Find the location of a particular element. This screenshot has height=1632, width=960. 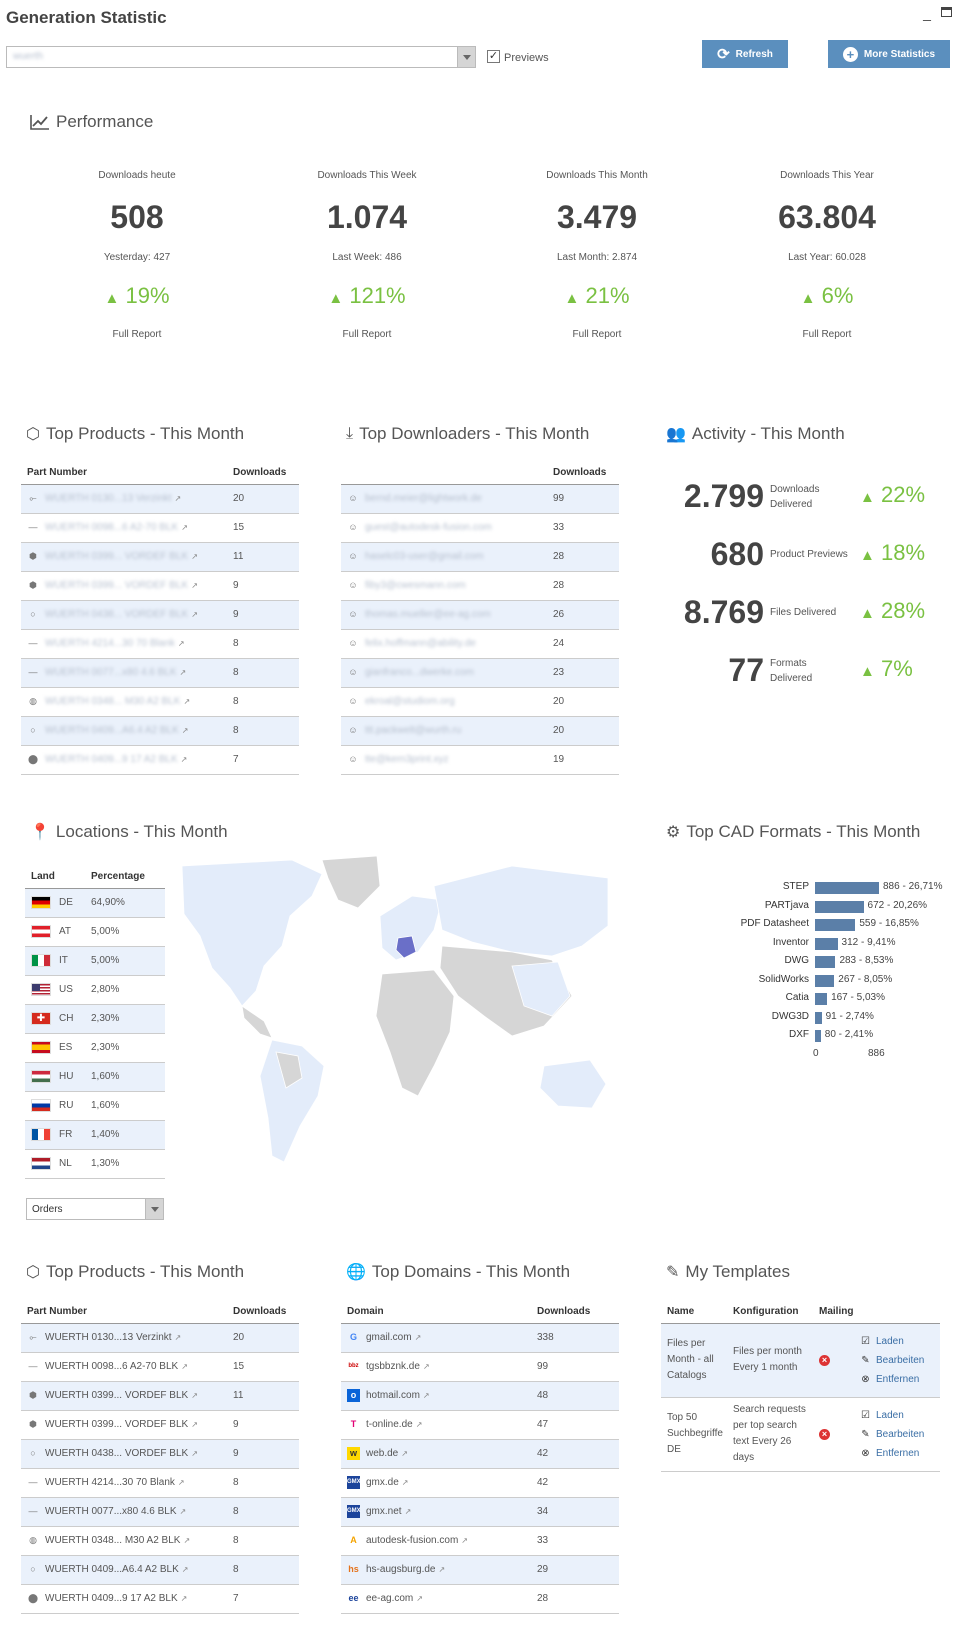

user-cell: ☺ guest@autodesk-fusion.com is located at coordinates (444, 528).